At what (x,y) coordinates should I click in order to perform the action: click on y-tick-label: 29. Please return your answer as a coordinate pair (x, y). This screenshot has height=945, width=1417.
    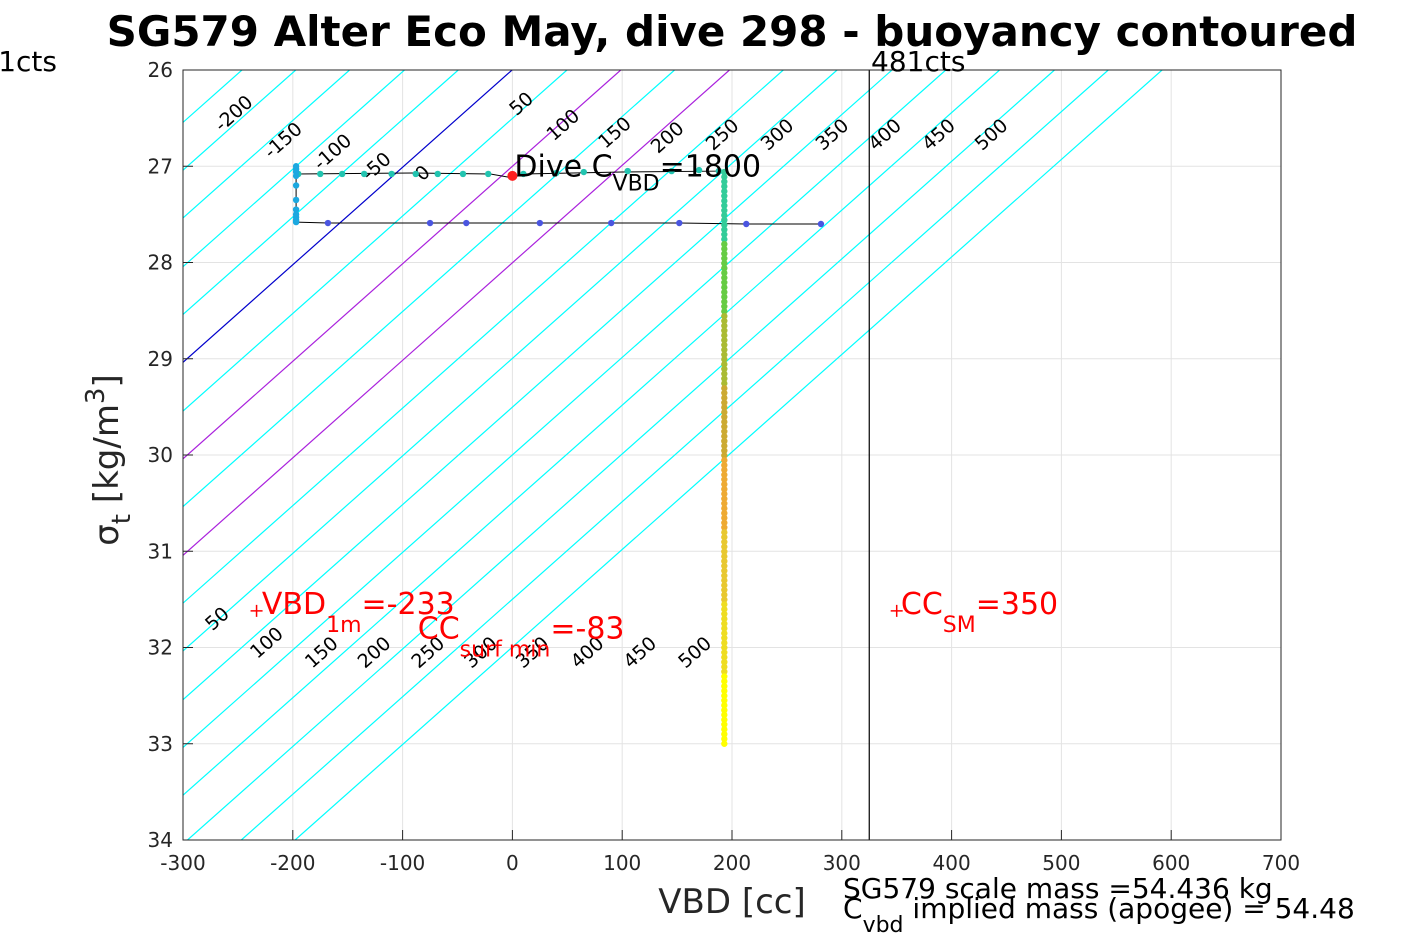
    Looking at the image, I should click on (160, 359).